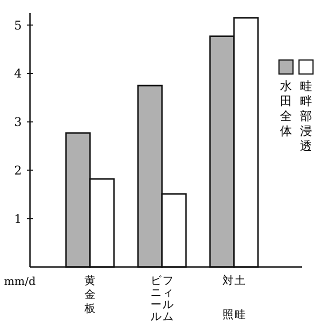 The width and height of the screenshot is (324, 323). I want to click on legend-label: 水田全体, so click(286, 108).